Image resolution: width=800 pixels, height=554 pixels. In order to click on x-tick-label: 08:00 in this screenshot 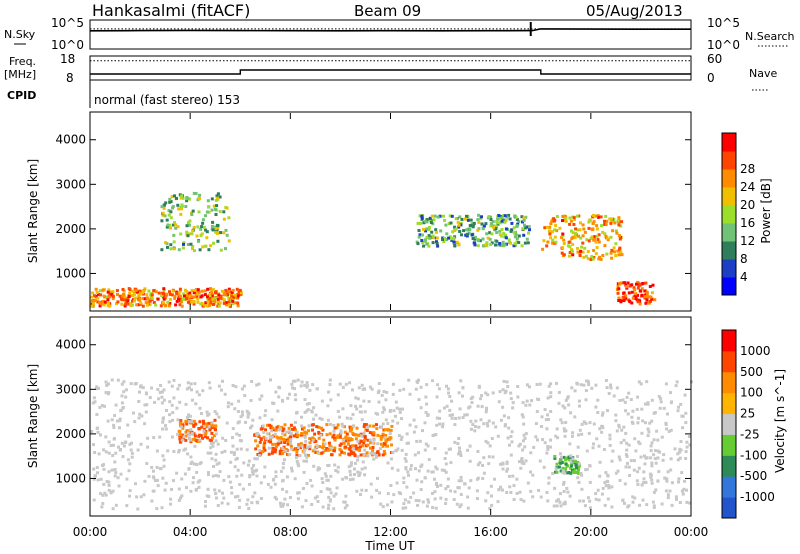, I will do `click(290, 532)`.